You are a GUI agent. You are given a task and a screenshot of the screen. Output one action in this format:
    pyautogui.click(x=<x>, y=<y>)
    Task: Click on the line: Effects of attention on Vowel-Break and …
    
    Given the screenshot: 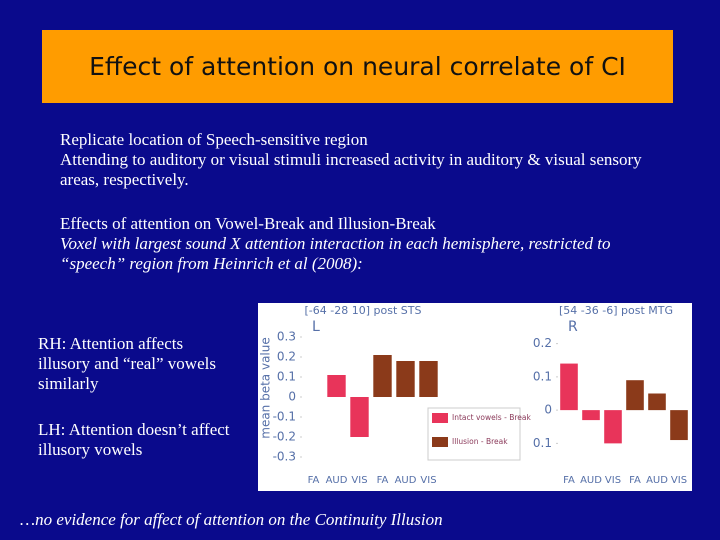 What is the action you would take?
    pyautogui.click(x=248, y=223)
    